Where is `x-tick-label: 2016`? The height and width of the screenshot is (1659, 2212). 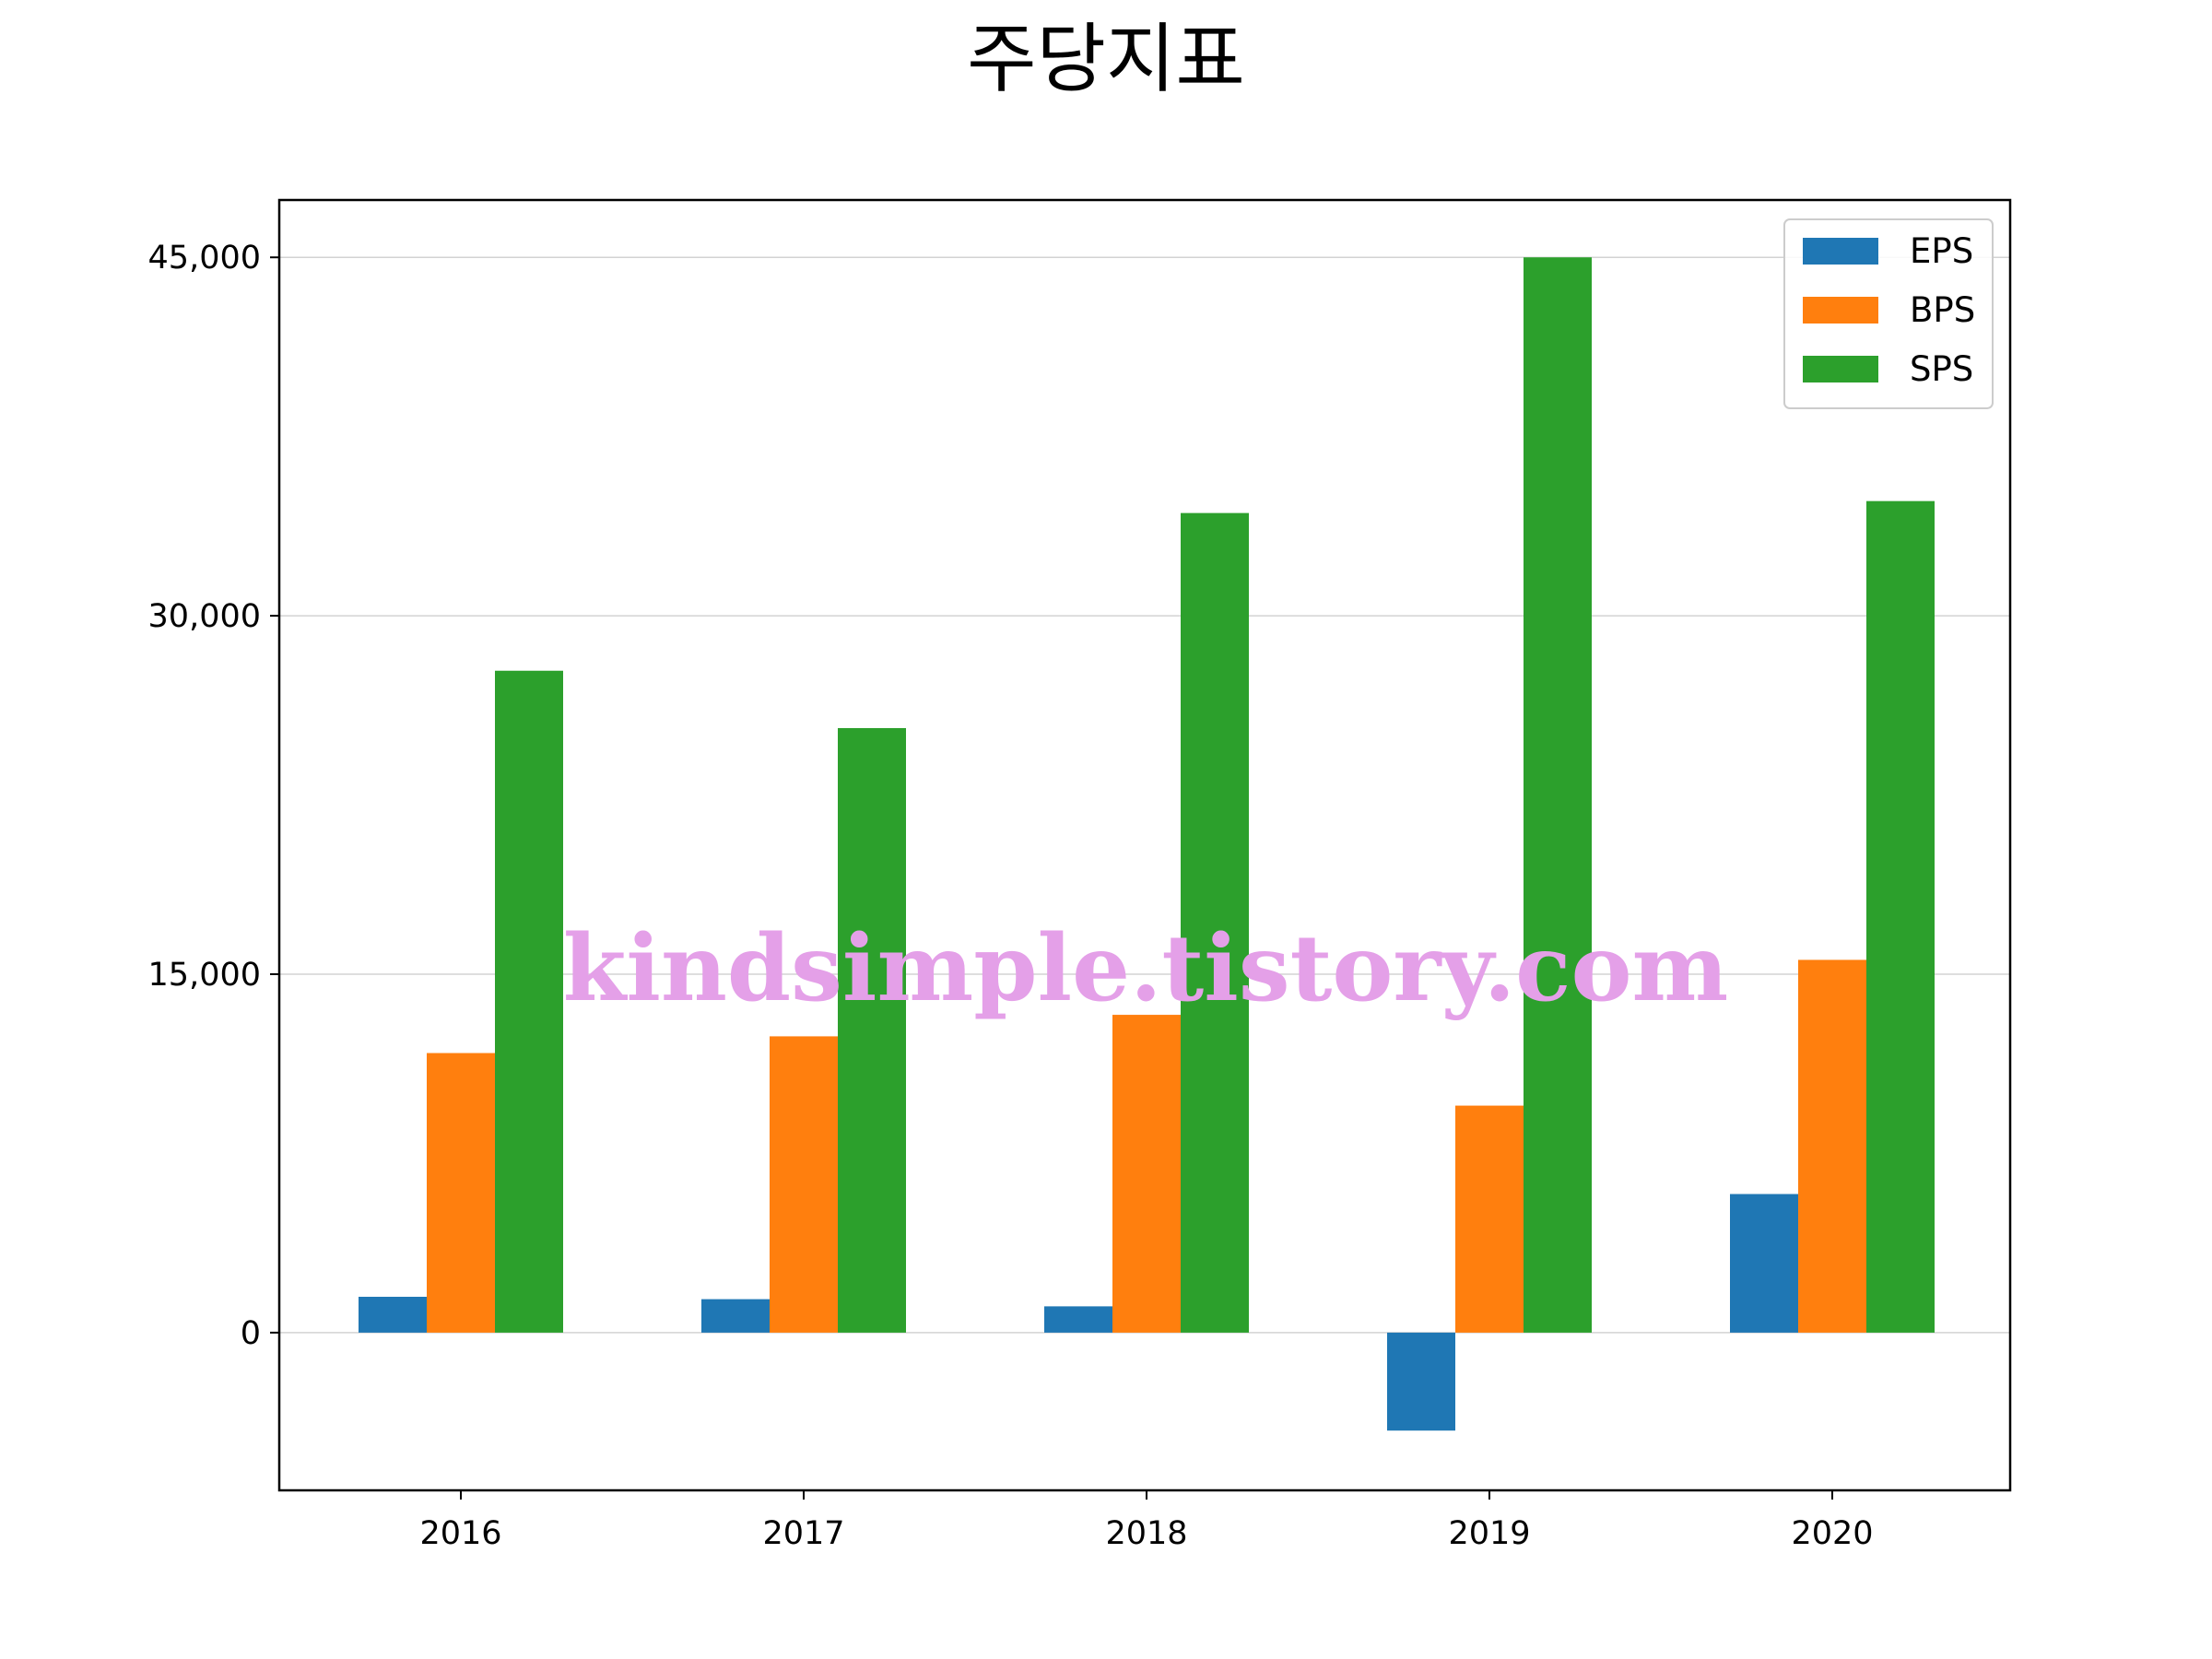
x-tick-label: 2016 is located at coordinates (460, 1533).